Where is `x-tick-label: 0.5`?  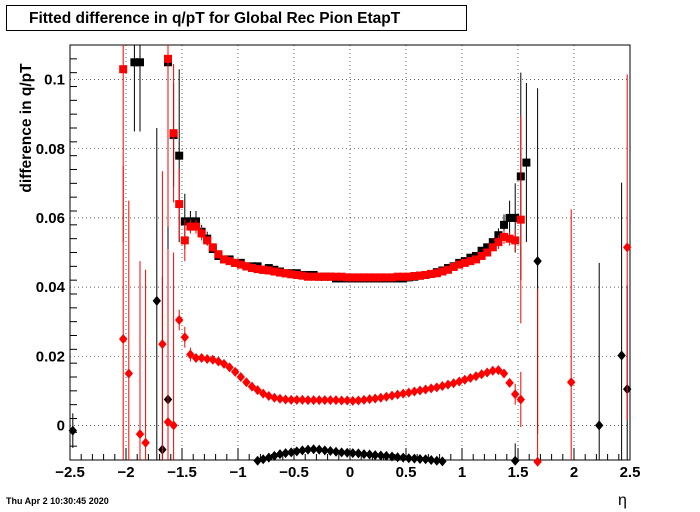 x-tick-label: 0.5 is located at coordinates (406, 472).